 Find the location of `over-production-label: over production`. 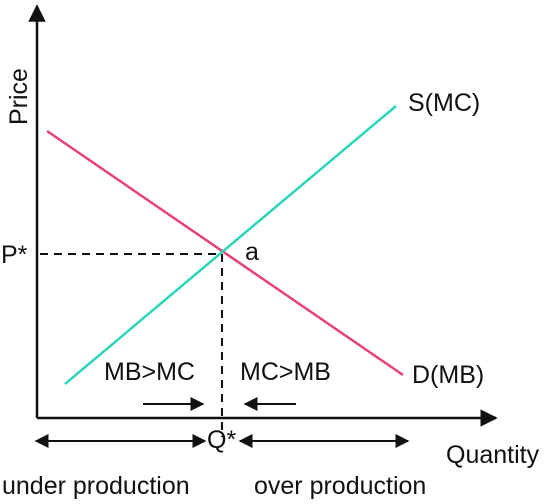

over-production-label: over production is located at coordinates (340, 486).